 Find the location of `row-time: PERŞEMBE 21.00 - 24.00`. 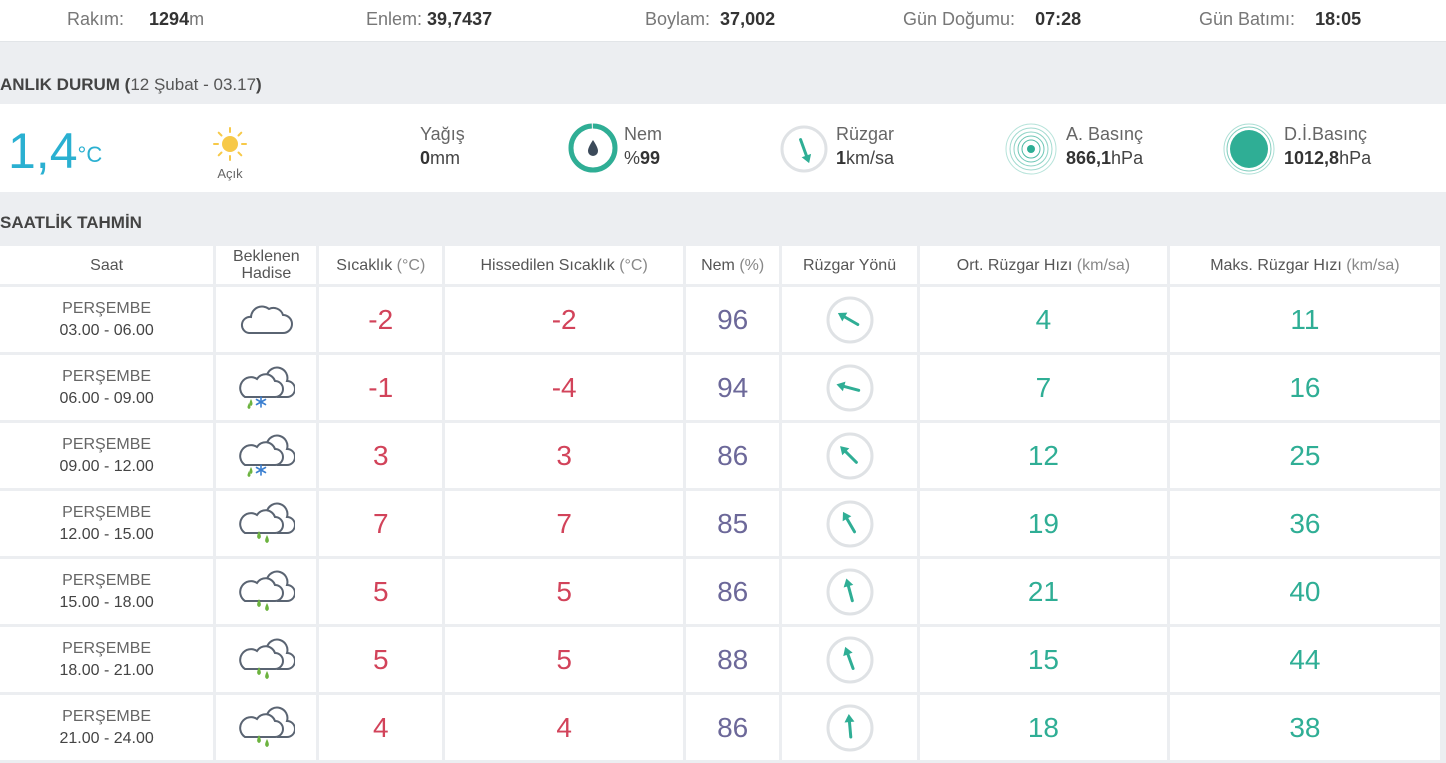

row-time: PERŞEMBE 21.00 - 24.00 is located at coordinates (107, 727).